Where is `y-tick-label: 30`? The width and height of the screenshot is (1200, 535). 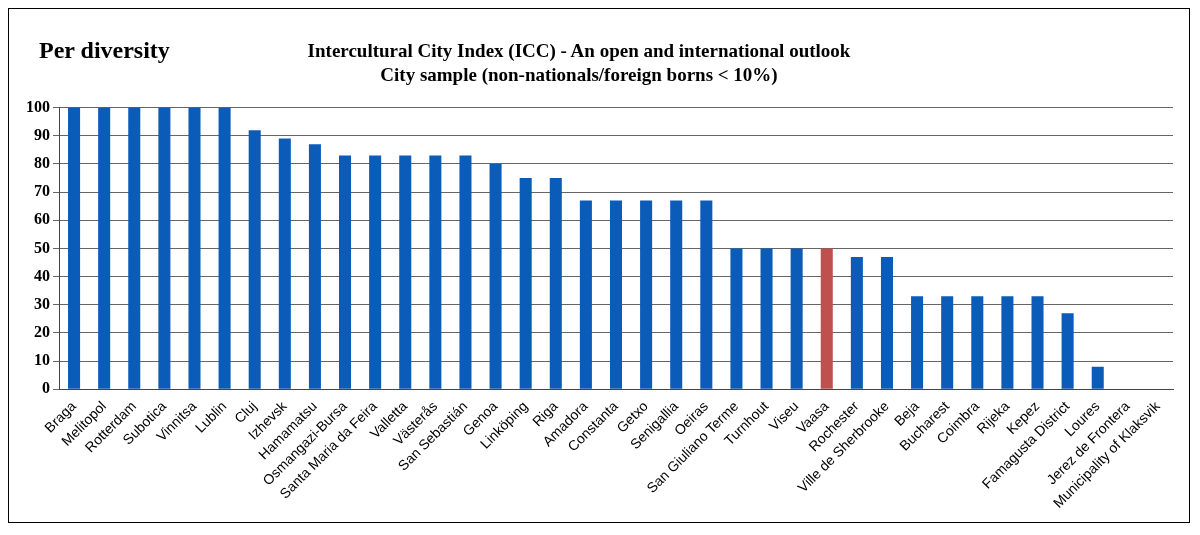 y-tick-label: 30 is located at coordinates (42, 303).